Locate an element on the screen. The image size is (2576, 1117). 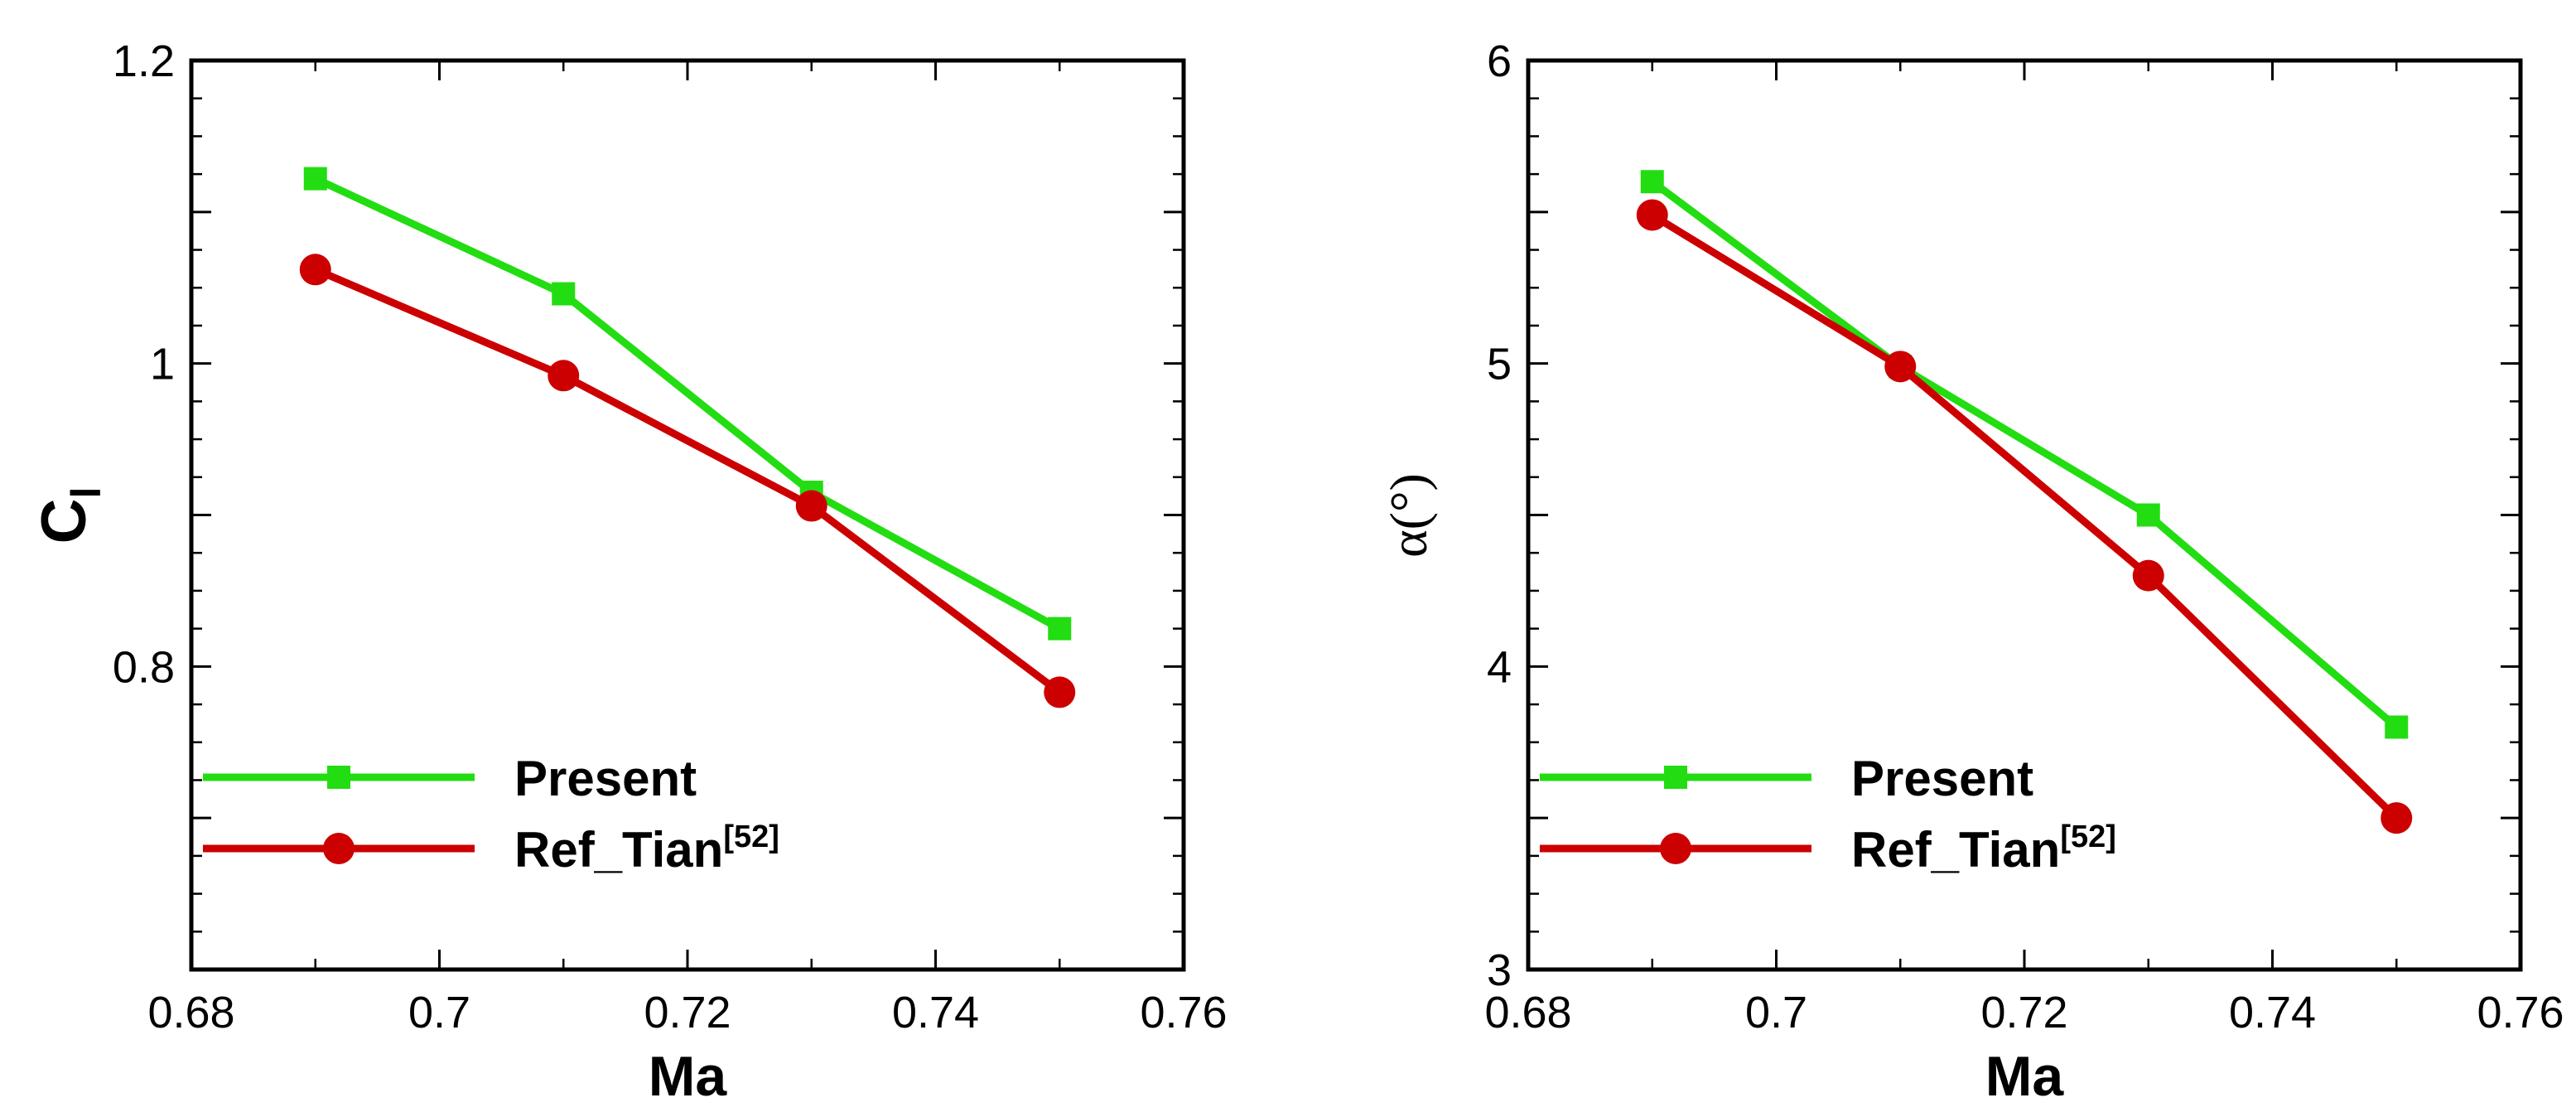
alpha-y-tick-label: 6 is located at coordinates (1499, 61).